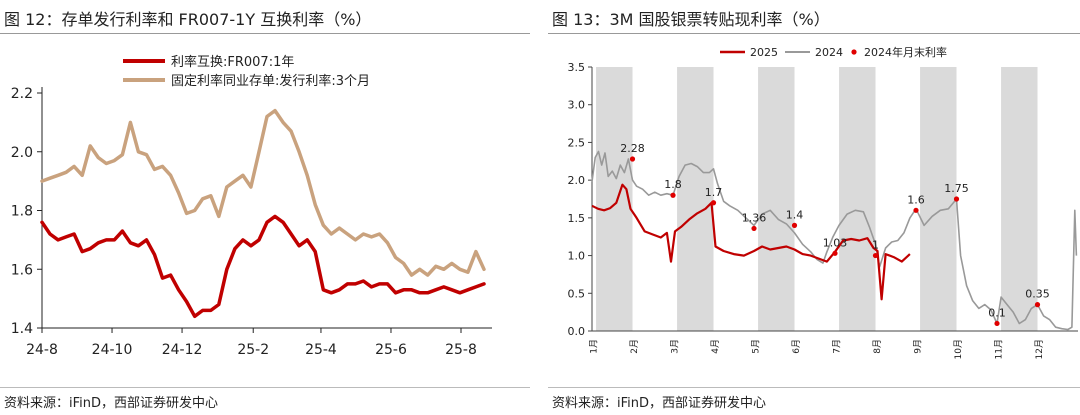 Image resolution: width=1080 pixels, height=415 pixels. What do you see at coordinates (958, 349) in the screenshot?
I see `x-tick-label: 10月` at bounding box center [958, 349].